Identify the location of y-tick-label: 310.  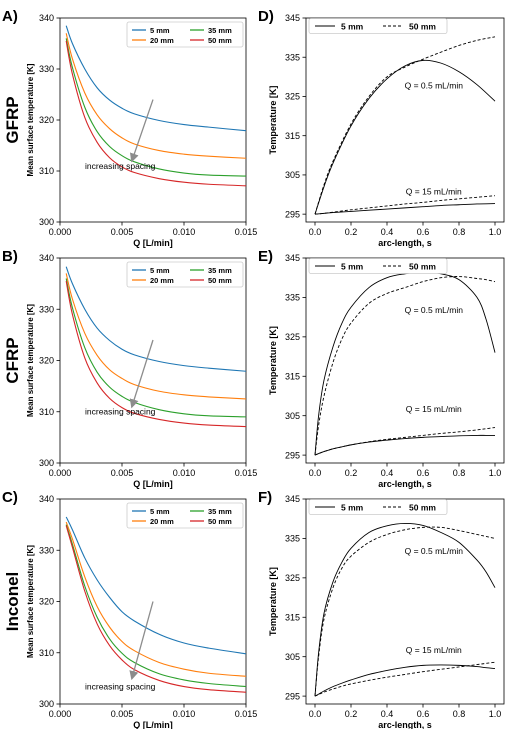
(46, 412).